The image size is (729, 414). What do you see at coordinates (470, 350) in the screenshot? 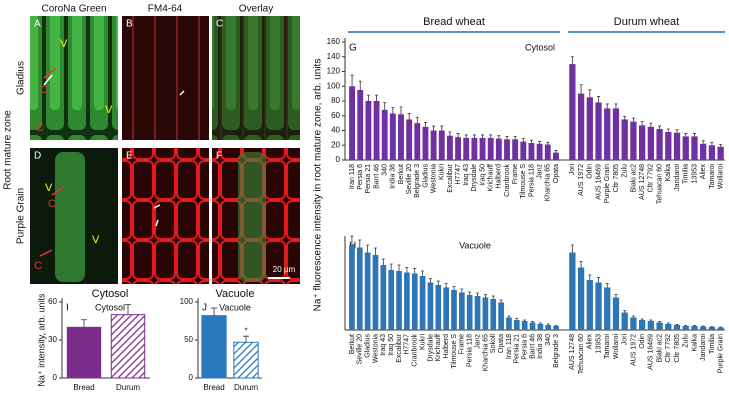
I see `x-tick-label: Persia 118` at bounding box center [470, 350].